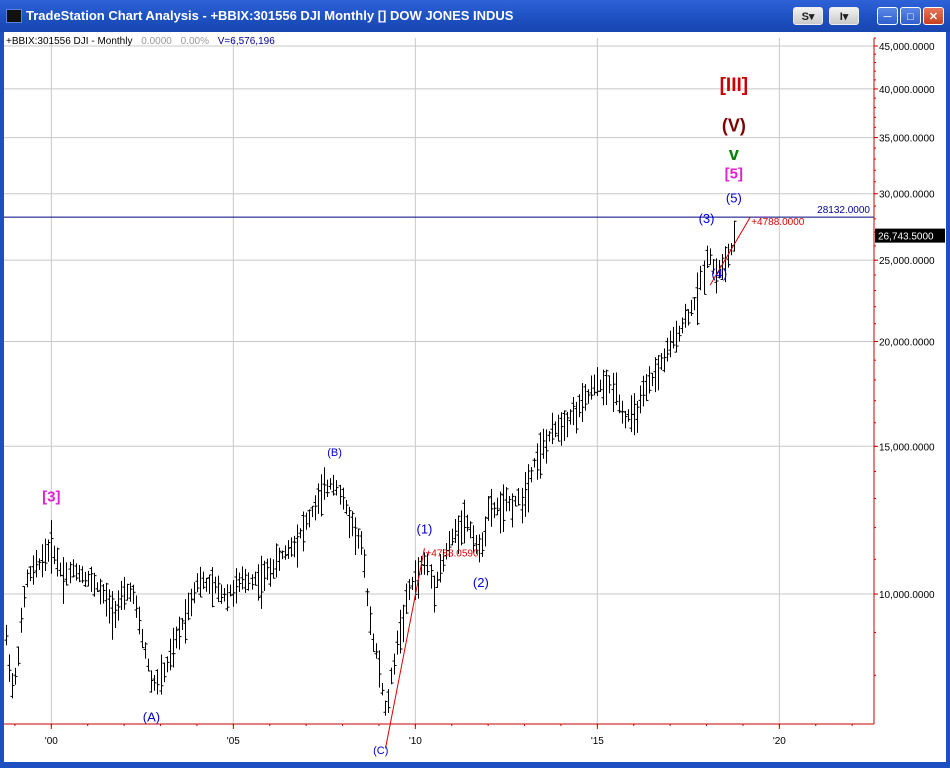 This screenshot has height=768, width=950. Describe the element at coordinates (907, 90) in the screenshot. I see `price-tick-label: 40,000.0000` at that location.